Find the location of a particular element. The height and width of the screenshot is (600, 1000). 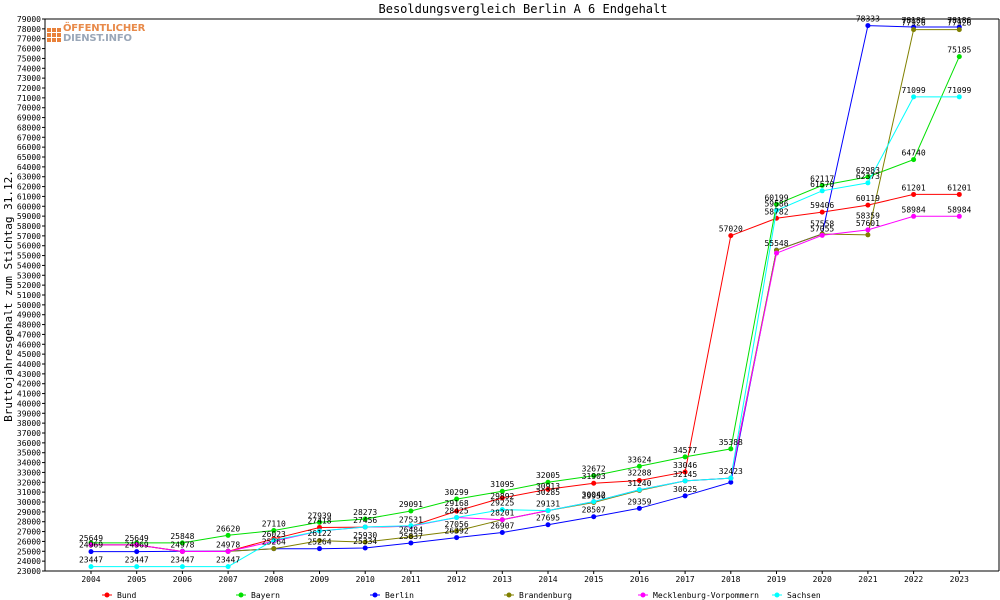

data-label: 57020 is located at coordinates (731, 229).